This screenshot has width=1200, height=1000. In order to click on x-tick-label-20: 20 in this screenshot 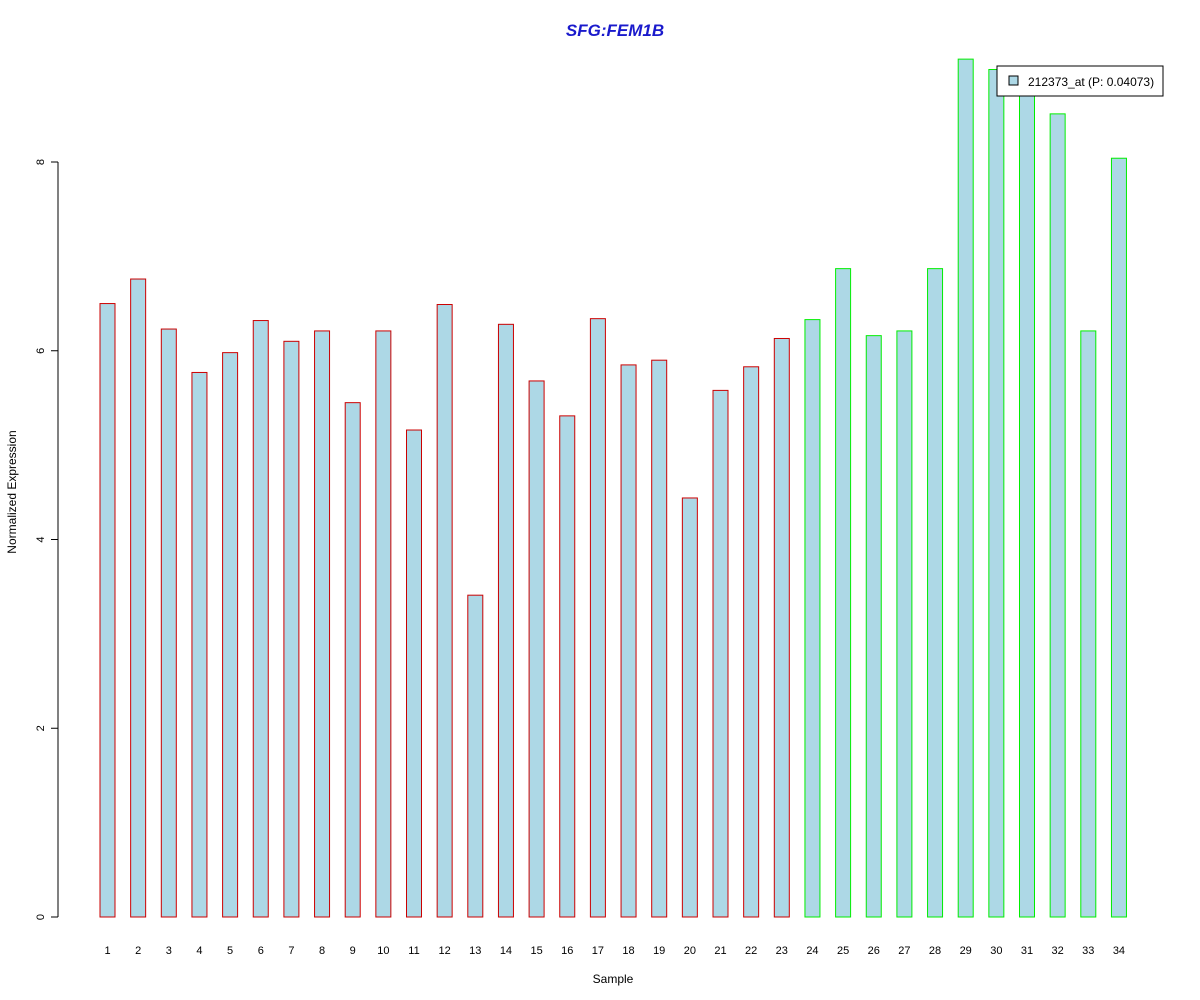, I will do `click(690, 951)`.